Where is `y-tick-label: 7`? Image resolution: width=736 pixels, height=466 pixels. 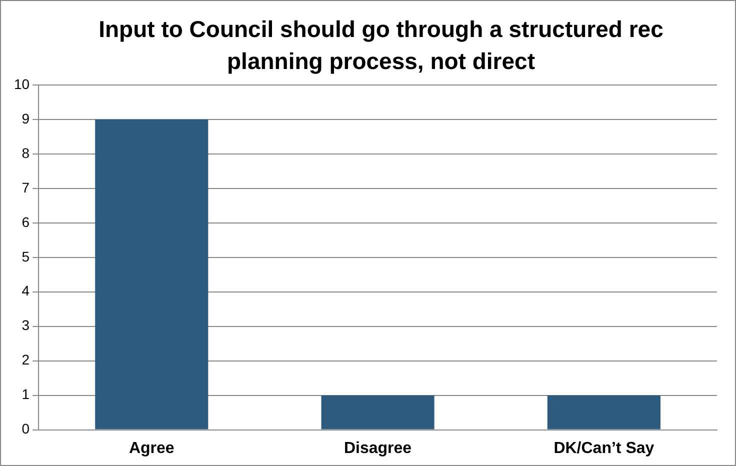
y-tick-label: 7 is located at coordinates (26, 187).